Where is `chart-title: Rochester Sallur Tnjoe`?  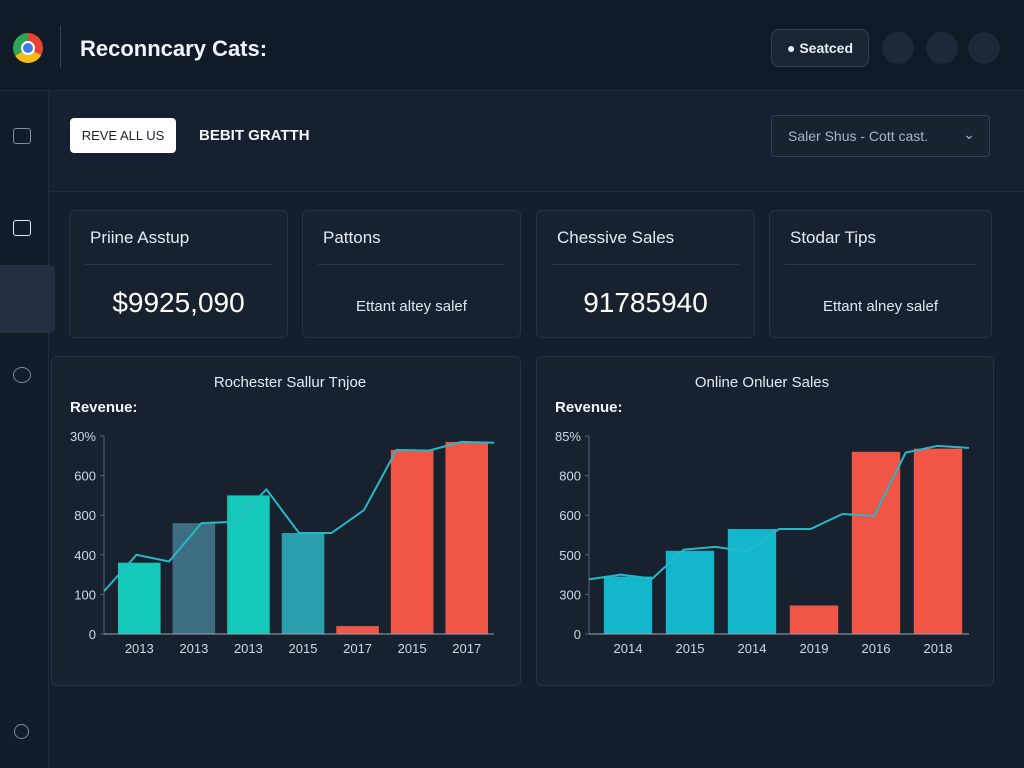 chart-title: Rochester Sallur Tnjoe is located at coordinates (290, 382).